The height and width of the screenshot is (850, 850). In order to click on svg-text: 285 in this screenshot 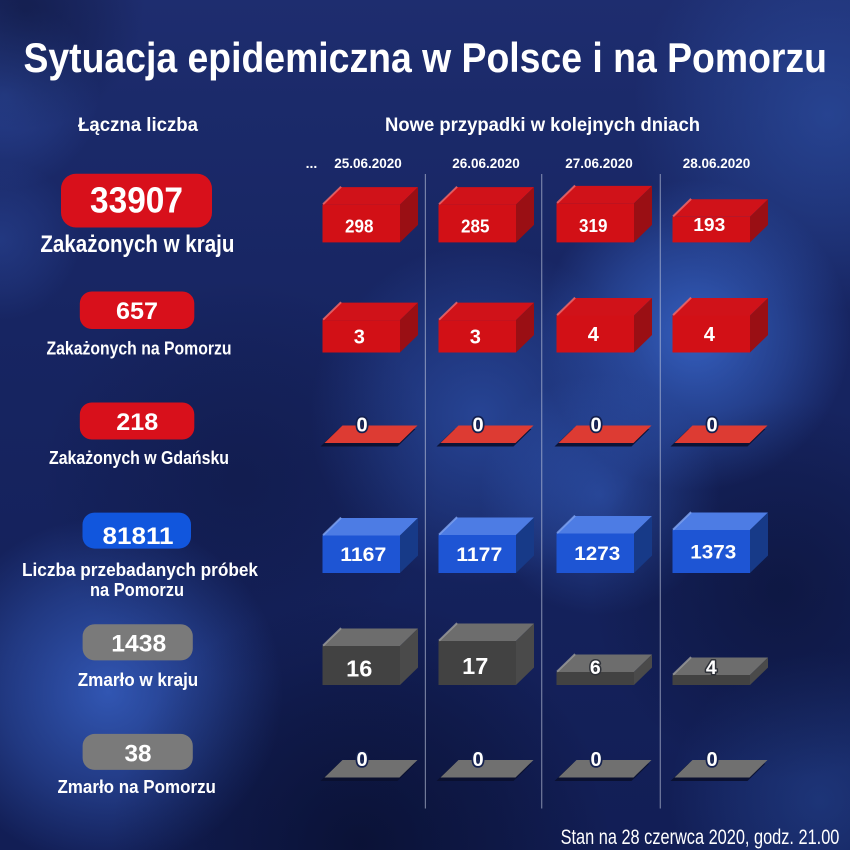, I will do `click(475, 226)`.